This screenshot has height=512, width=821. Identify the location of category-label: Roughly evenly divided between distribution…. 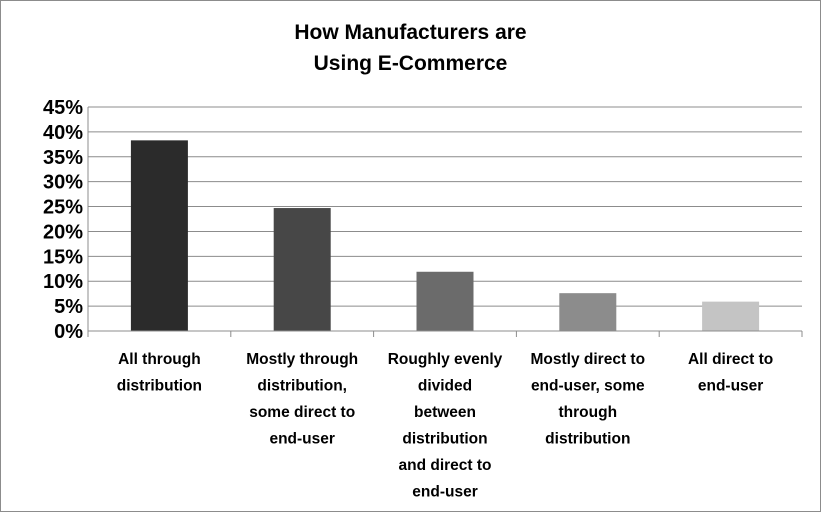
(445, 426).